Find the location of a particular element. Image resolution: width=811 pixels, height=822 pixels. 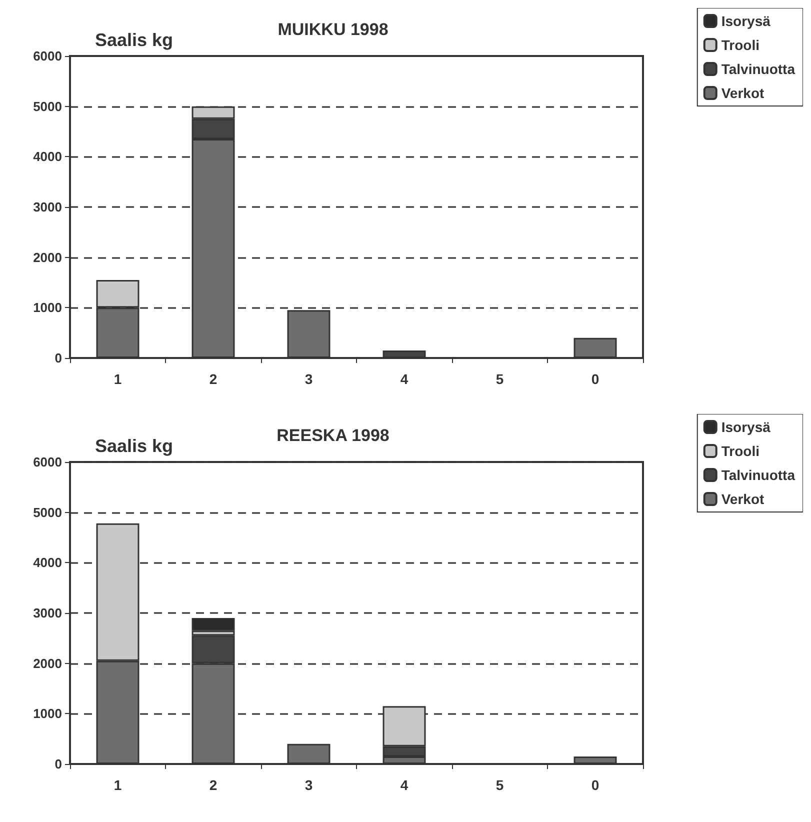

chart-title: MUIKKU 1998 is located at coordinates (333, 29).